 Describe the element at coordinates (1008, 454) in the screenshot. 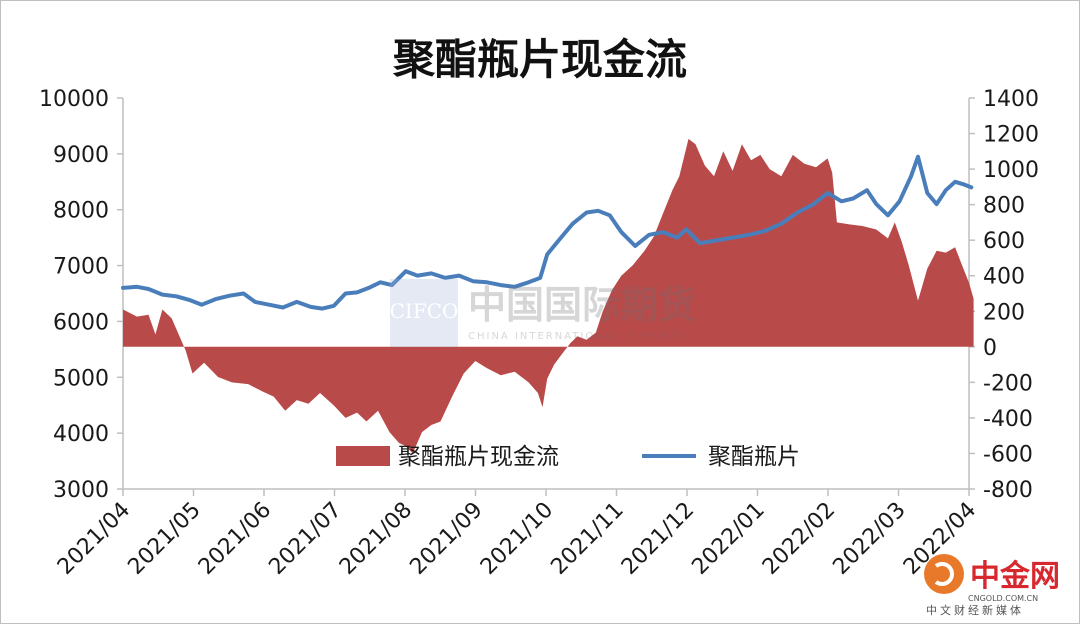

I see `right-tick-label: -600` at that location.